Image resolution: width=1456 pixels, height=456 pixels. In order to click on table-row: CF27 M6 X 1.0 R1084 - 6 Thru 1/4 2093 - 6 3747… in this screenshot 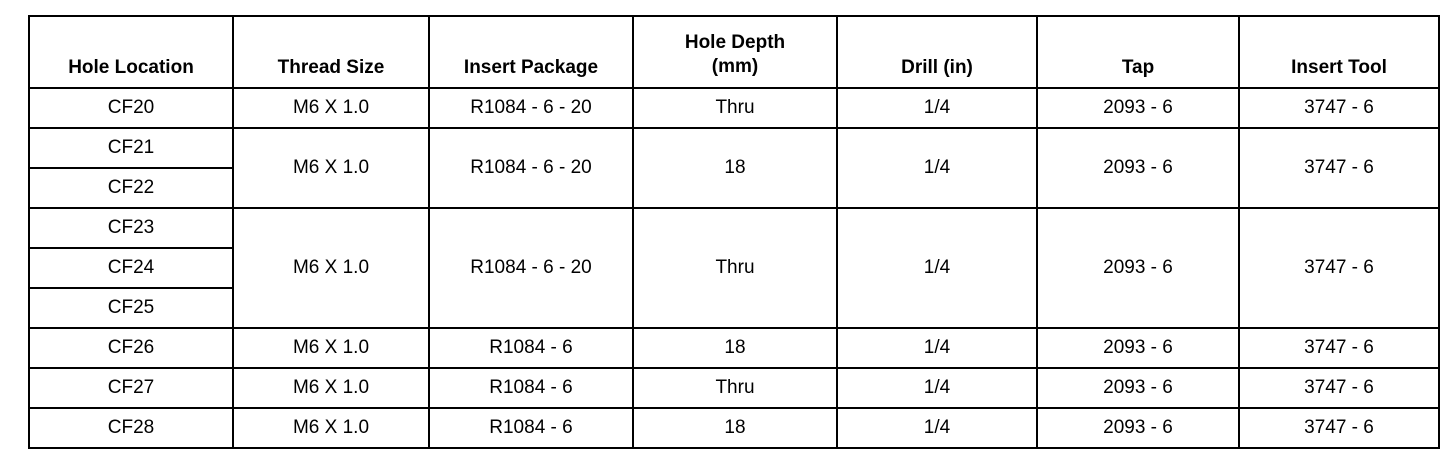, I will do `click(734, 388)`.